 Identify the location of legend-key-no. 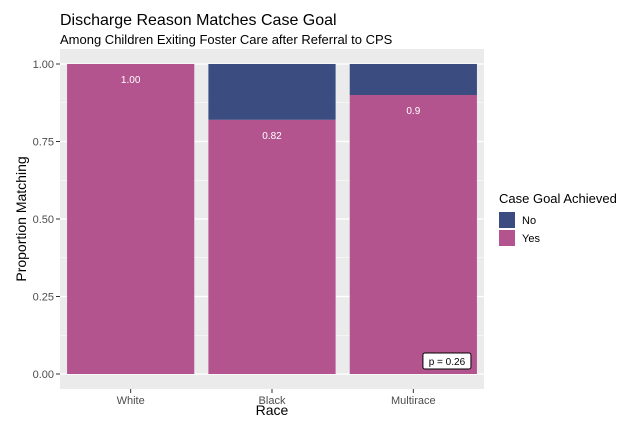
(507, 220).